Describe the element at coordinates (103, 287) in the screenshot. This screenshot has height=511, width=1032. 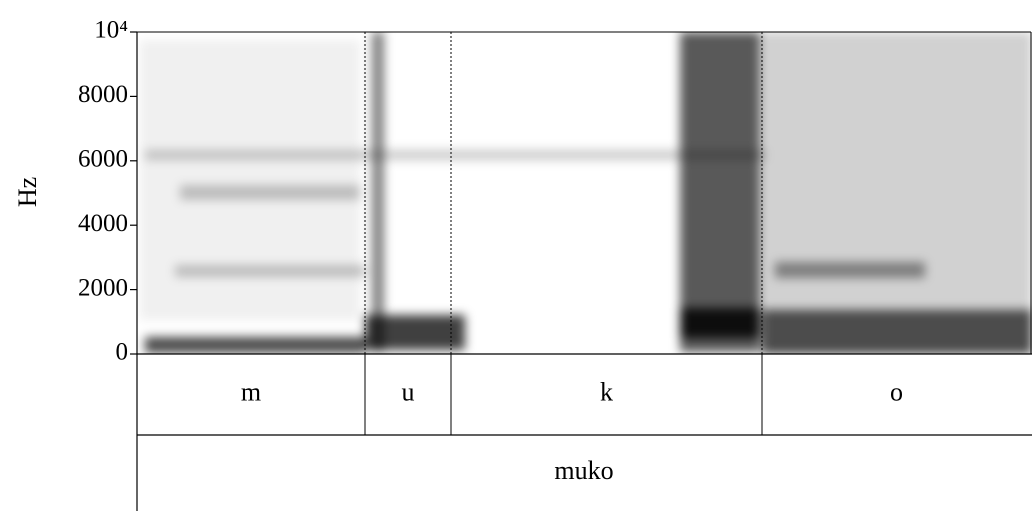
I see `y-tick-label: 2000` at that location.